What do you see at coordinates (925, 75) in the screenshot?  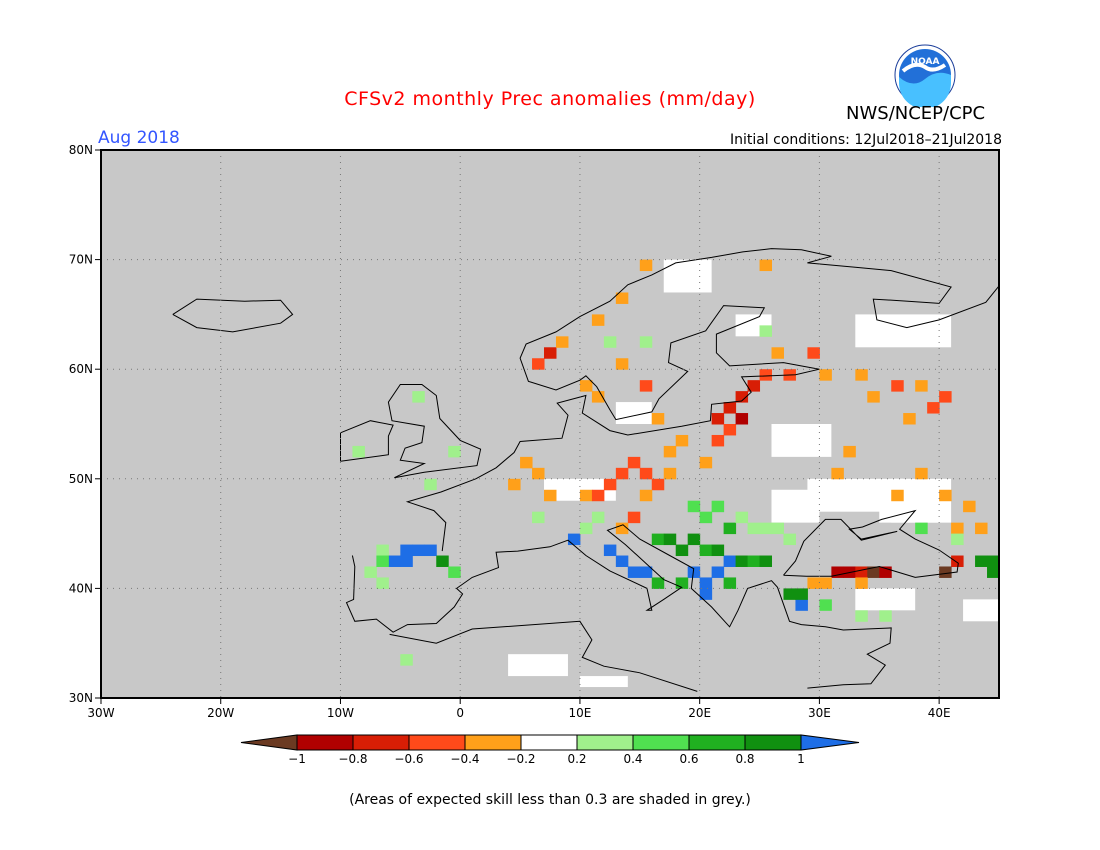 I see `noaa-logo: NOAA` at bounding box center [925, 75].